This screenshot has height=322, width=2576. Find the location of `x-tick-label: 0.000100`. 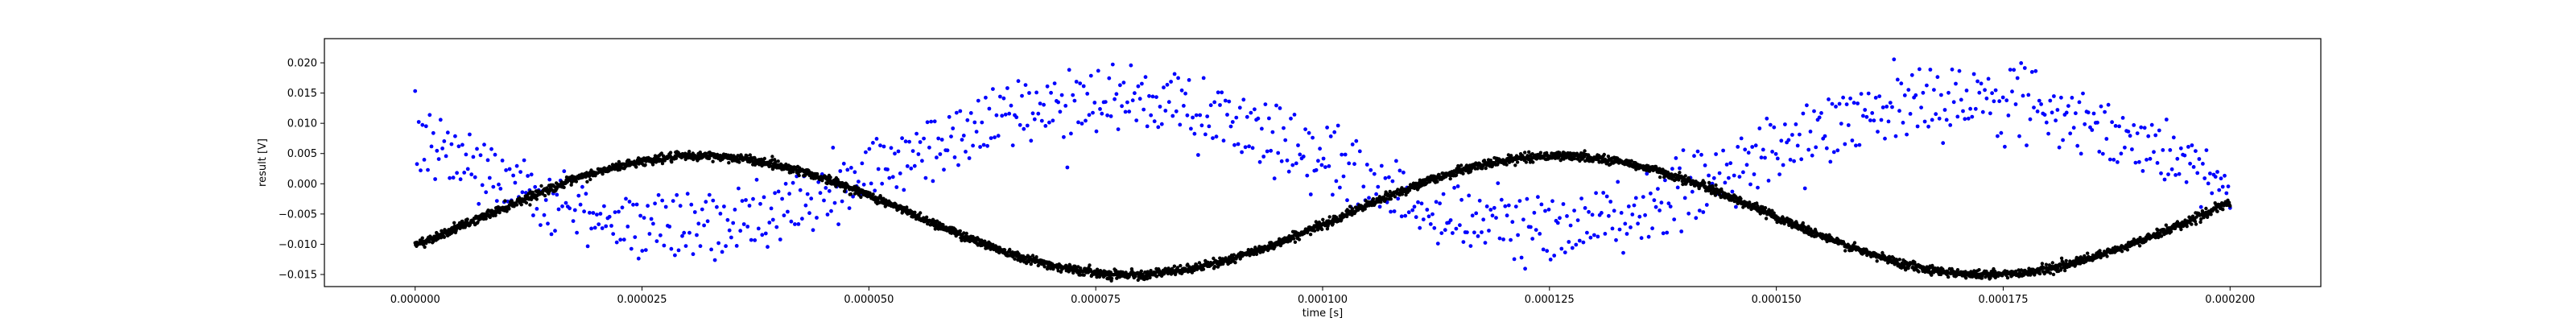

x-tick-label: 0.000100 is located at coordinates (1323, 300).